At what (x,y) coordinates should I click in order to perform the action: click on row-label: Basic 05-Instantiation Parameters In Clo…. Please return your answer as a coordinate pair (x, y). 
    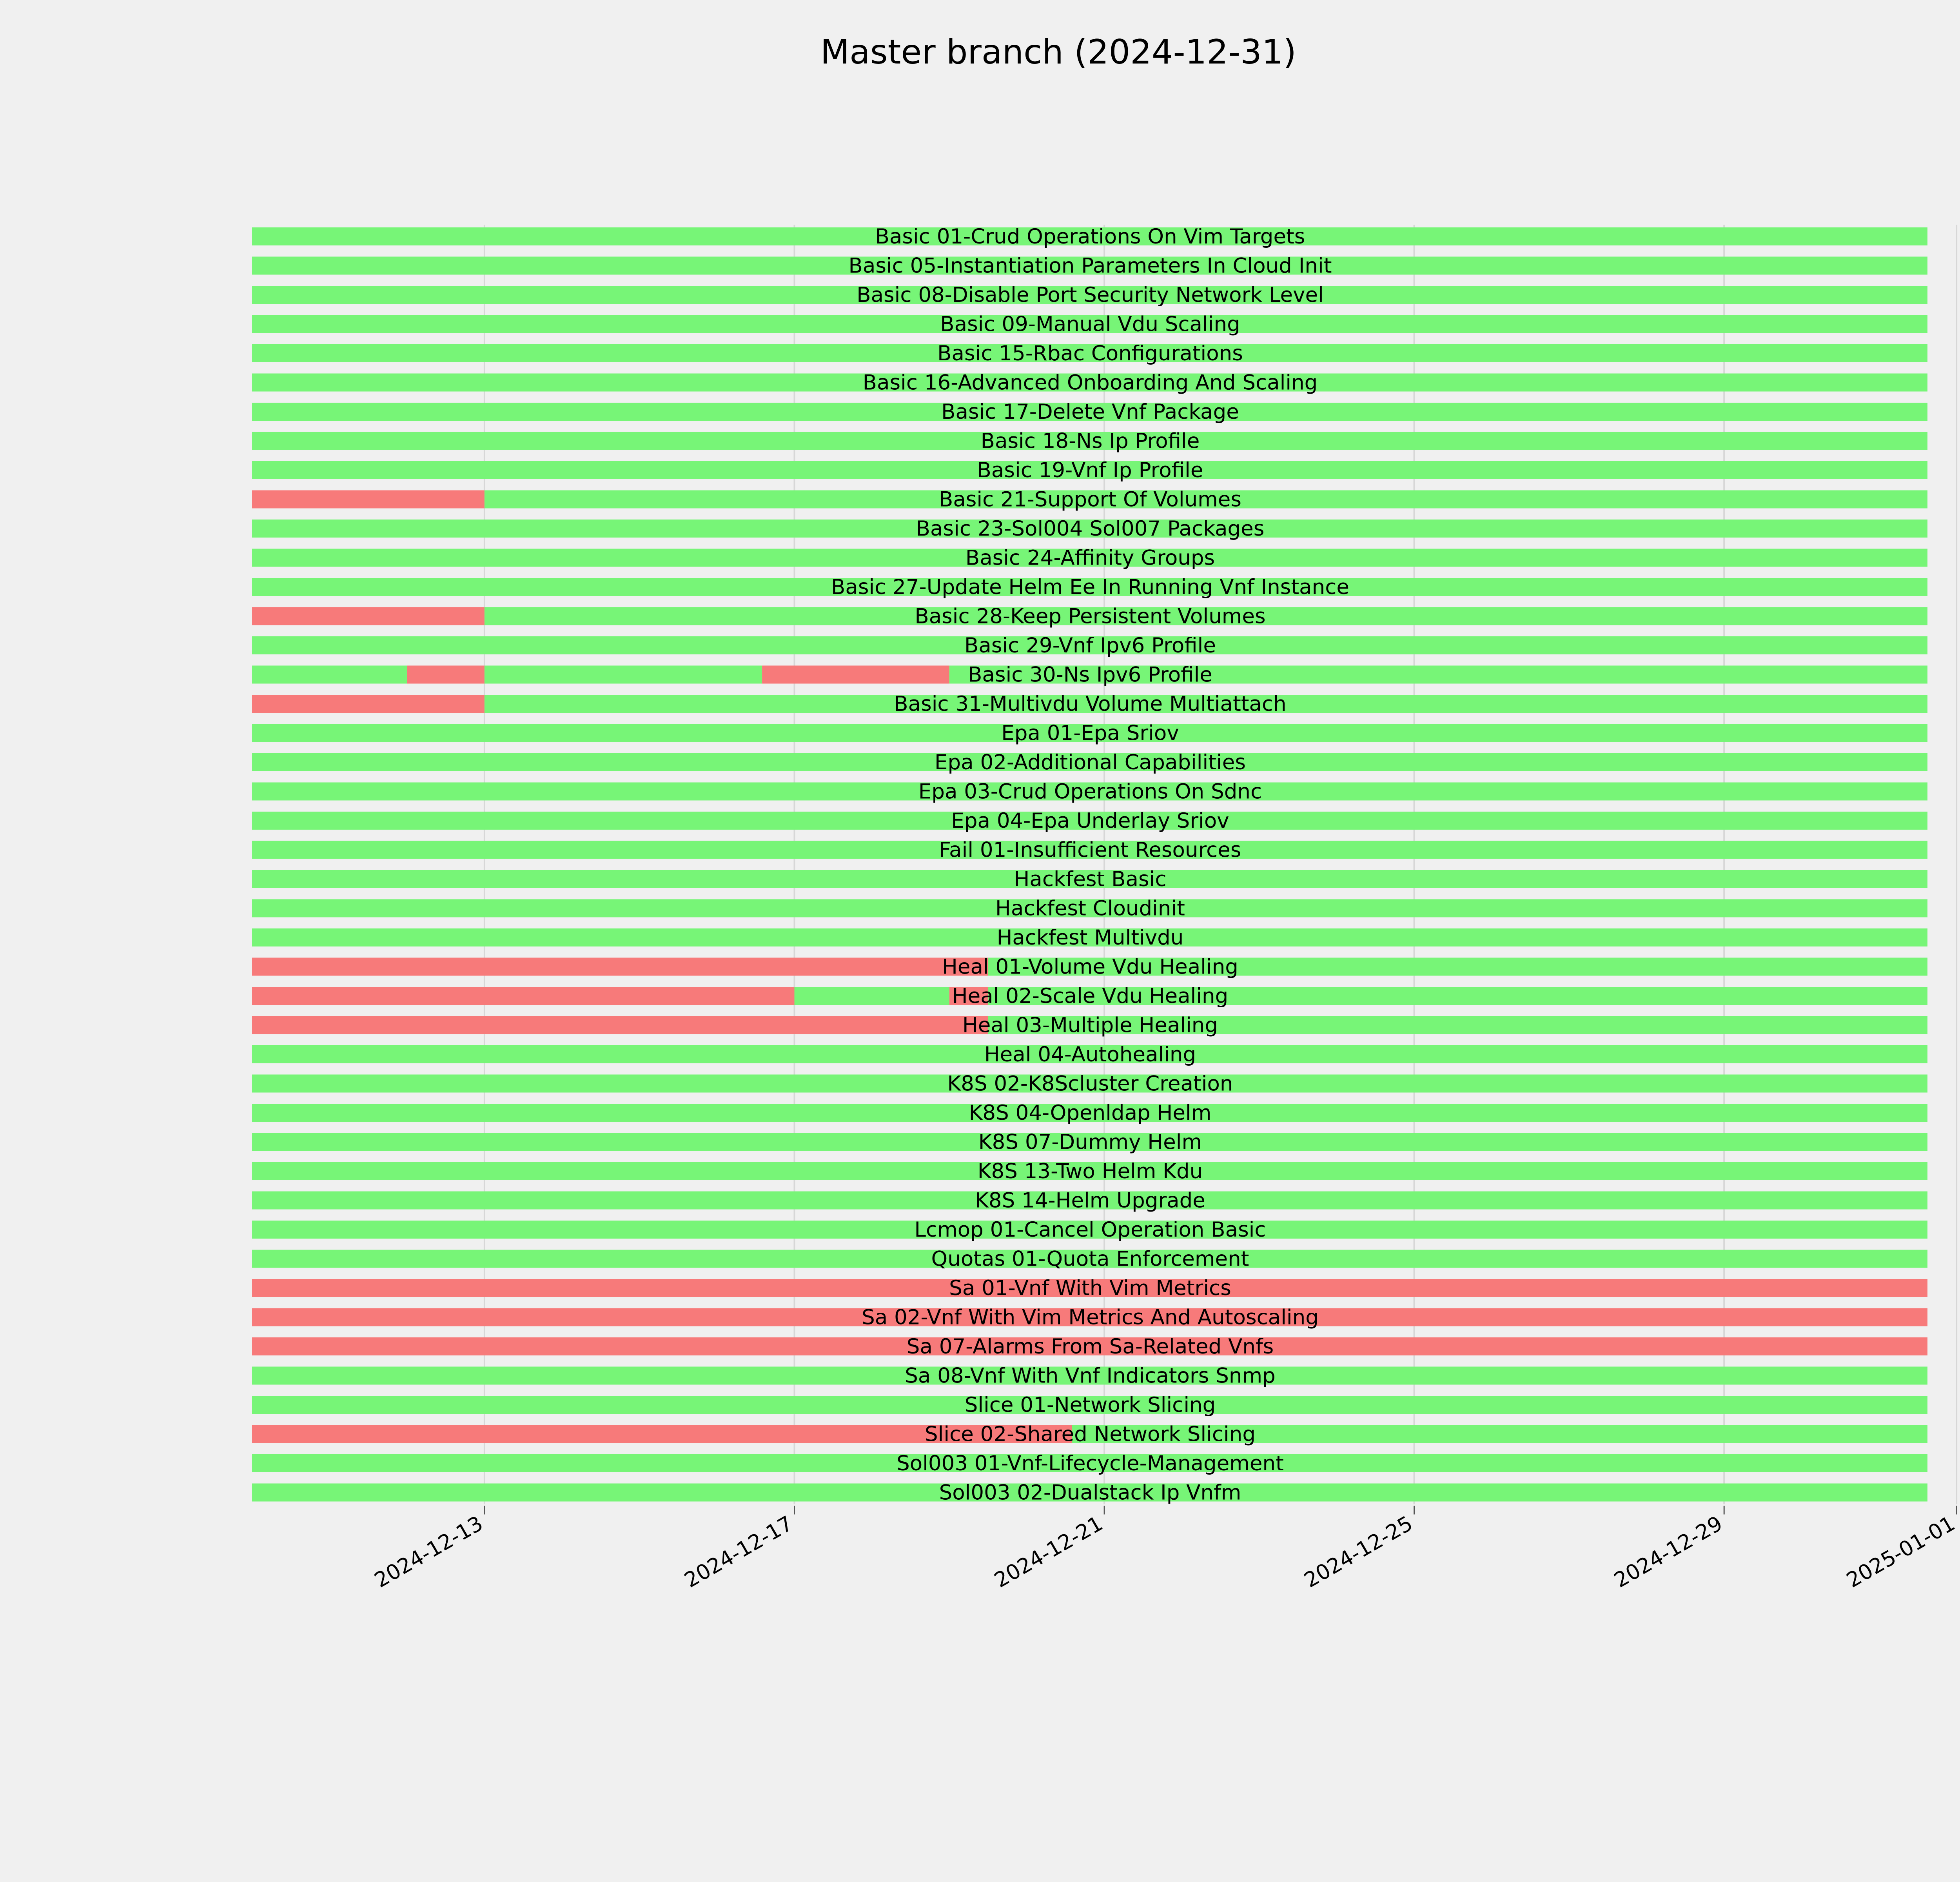
    Looking at the image, I should click on (1090, 266).